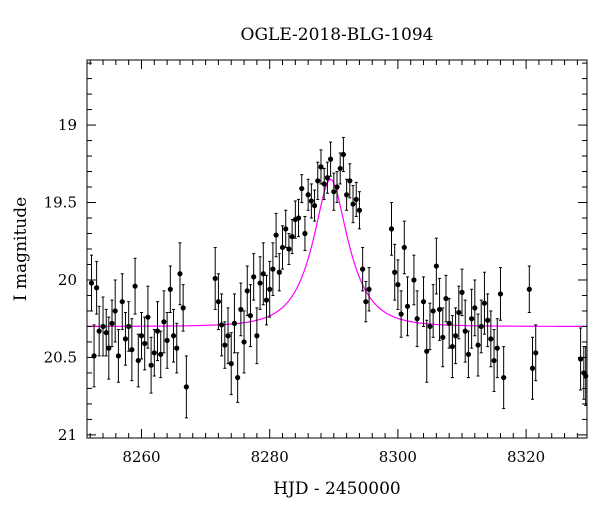 This screenshot has height=512, width=600. Describe the element at coordinates (67, 125) in the screenshot. I see `y-tick-label: 19` at that location.